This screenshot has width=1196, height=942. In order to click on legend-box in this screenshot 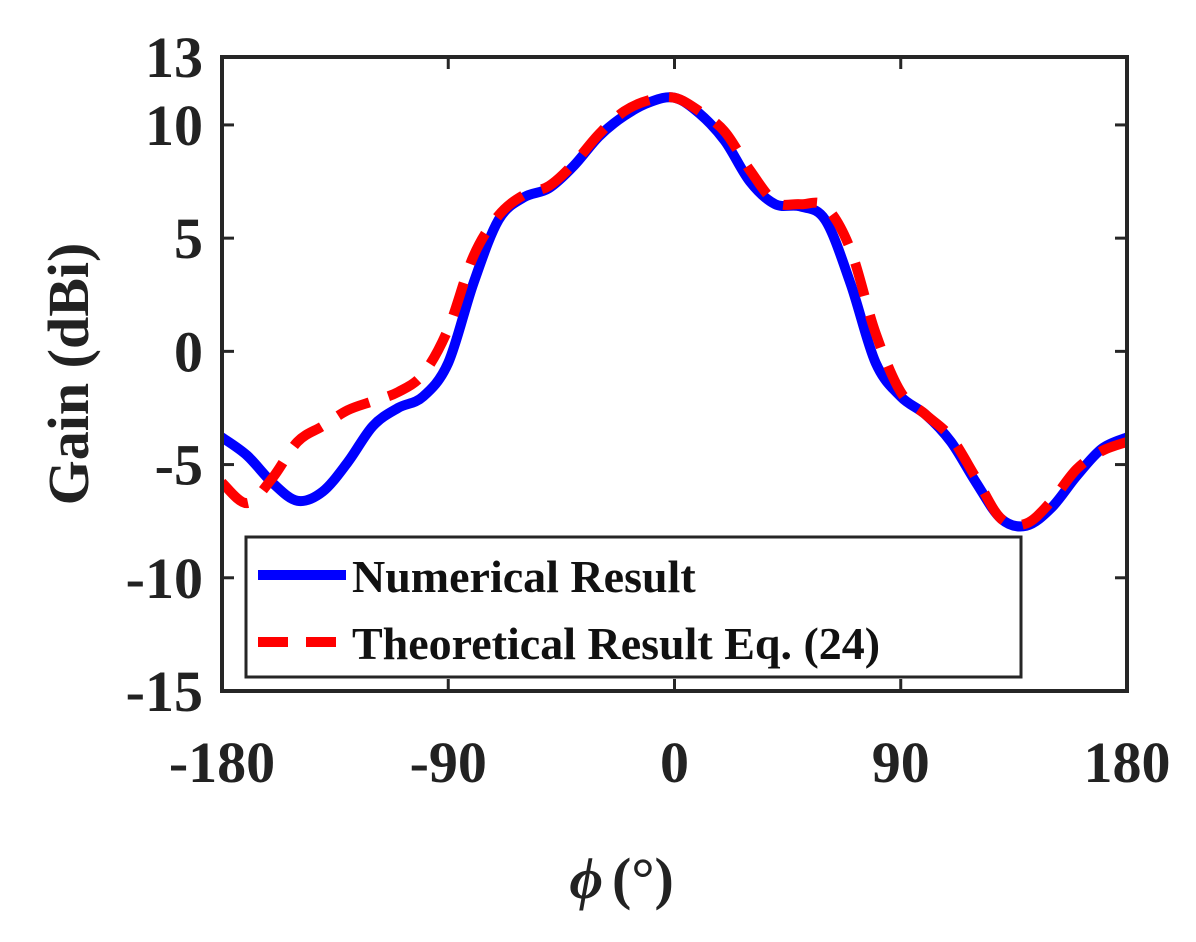, I will do `click(633, 607)`.